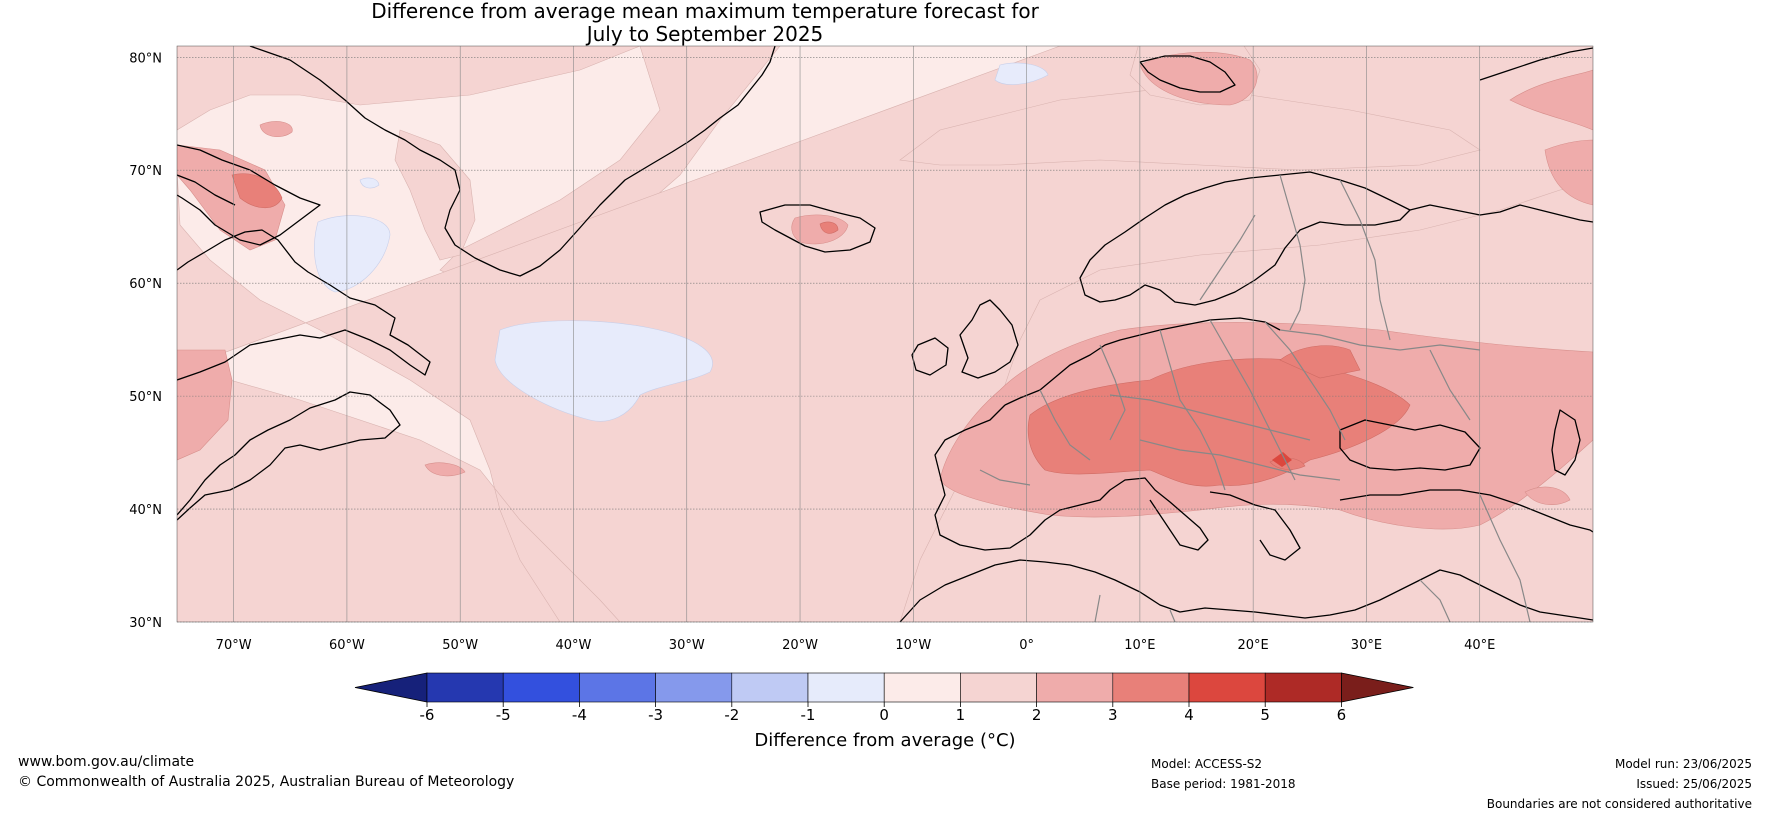  Describe the element at coordinates (391, 687) in the screenshot. I see `colorbar-extend-low` at that location.